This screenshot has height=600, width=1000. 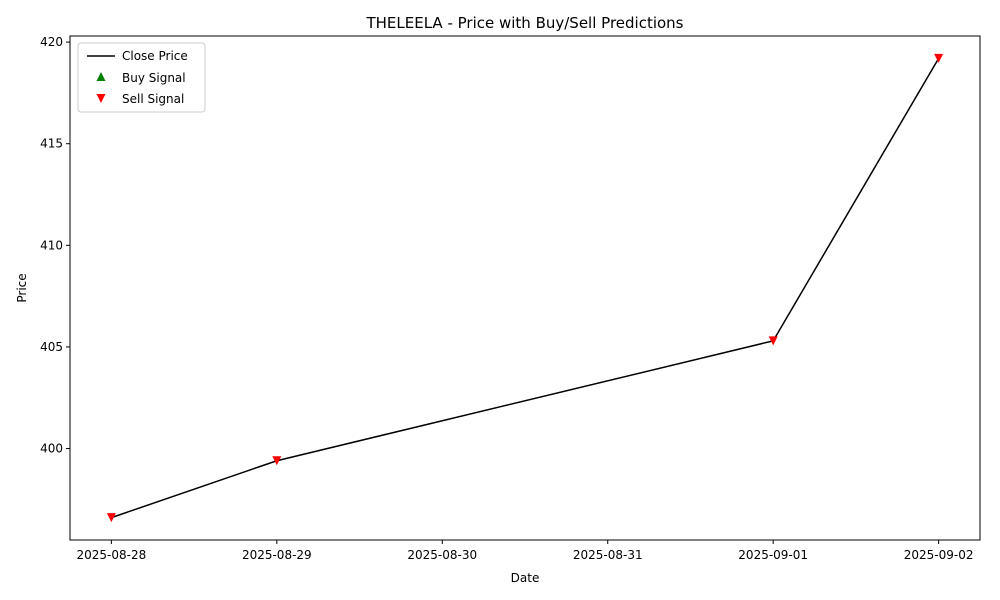 I want to click on y-tick-label: 410, so click(x=51, y=245).